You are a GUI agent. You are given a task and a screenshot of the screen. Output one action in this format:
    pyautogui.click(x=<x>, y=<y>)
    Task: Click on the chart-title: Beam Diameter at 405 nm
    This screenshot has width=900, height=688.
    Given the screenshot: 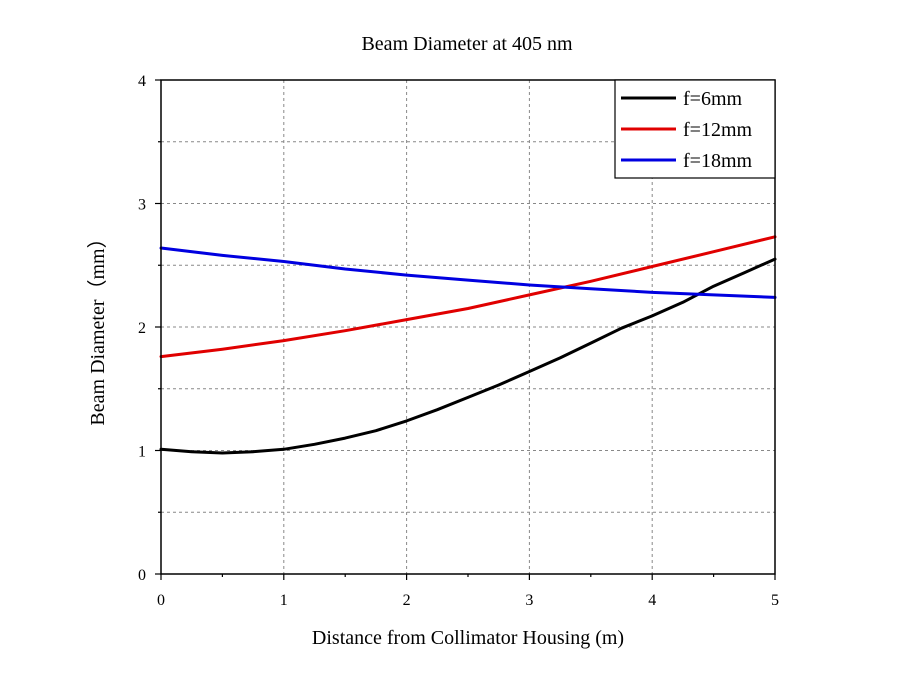 What is the action you would take?
    pyautogui.click(x=466, y=44)
    